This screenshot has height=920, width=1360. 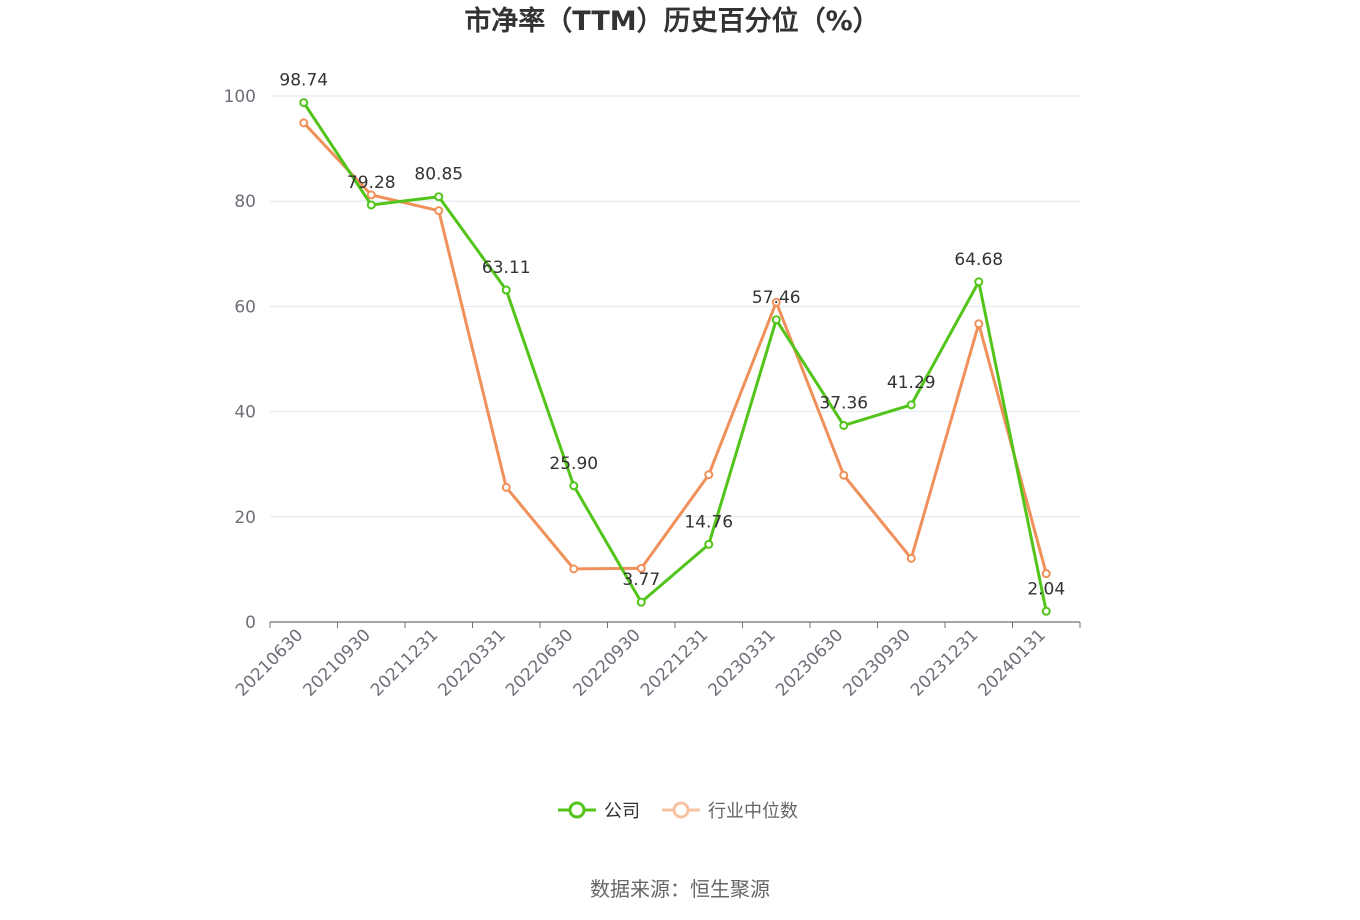 What do you see at coordinates (573, 464) in the screenshot?
I see `data-label: 25.90` at bounding box center [573, 464].